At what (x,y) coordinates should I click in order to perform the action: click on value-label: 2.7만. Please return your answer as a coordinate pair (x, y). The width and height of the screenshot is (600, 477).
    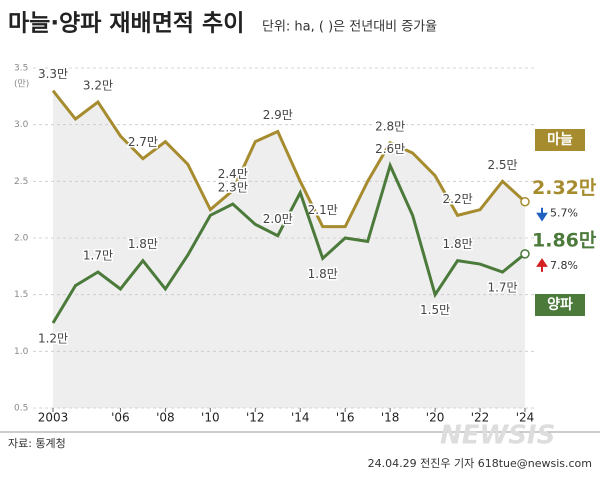
    Looking at the image, I should click on (143, 142).